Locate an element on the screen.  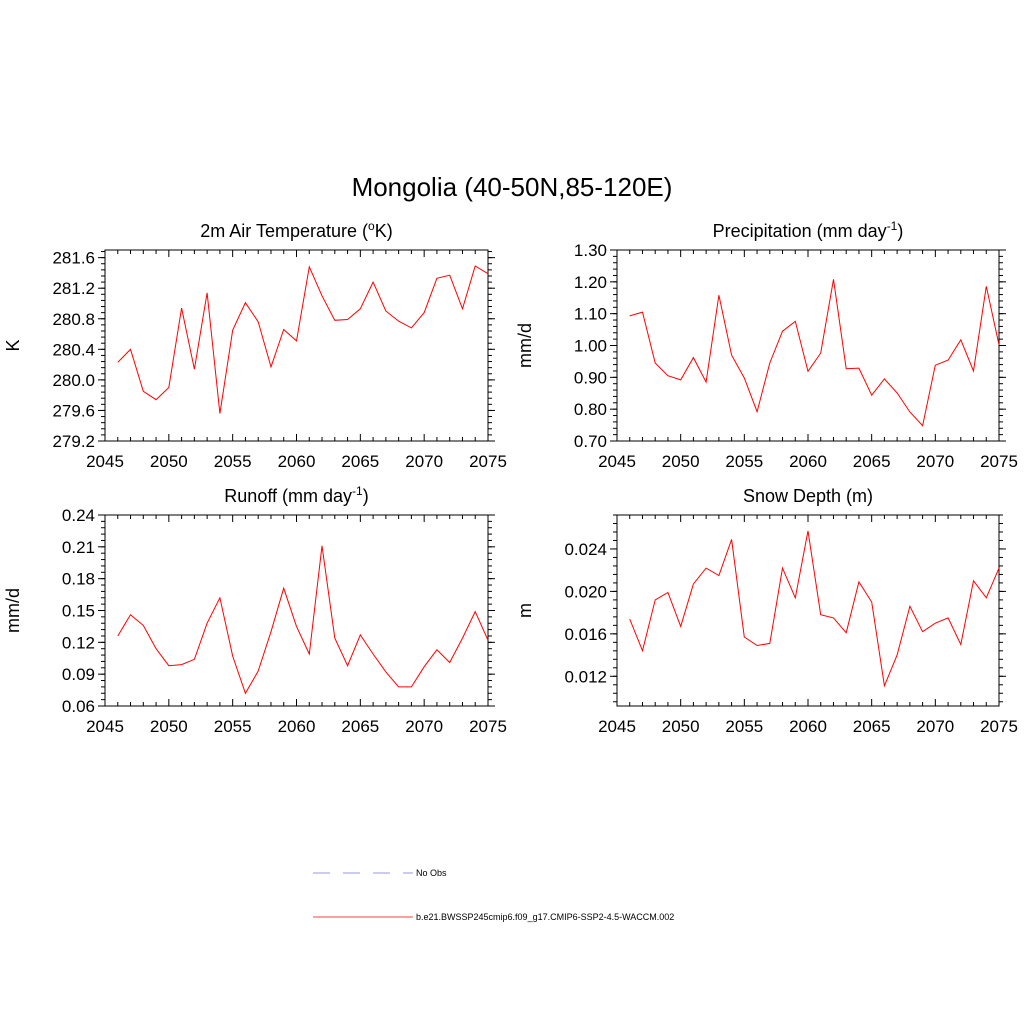
y-tick-label: 0.024 is located at coordinates (585, 549).